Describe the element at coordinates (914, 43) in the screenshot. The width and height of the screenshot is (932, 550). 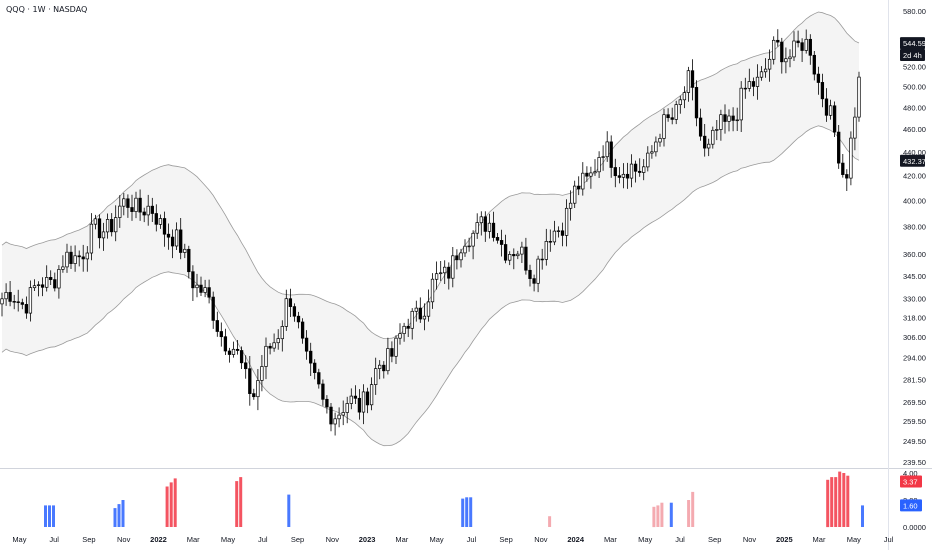
I see `price-badge-label: 544.59` at that location.